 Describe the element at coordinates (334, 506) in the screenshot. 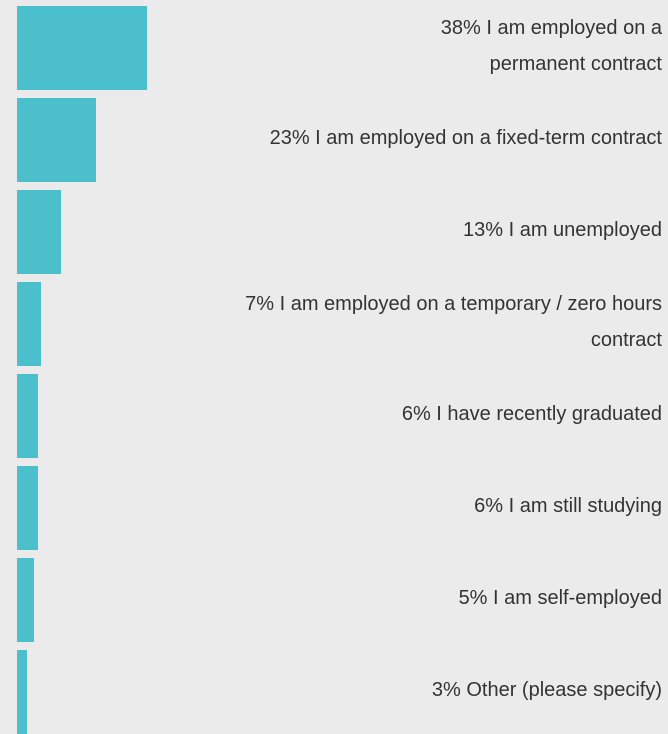

I see `bar-row: 6% I am still studying` at that location.